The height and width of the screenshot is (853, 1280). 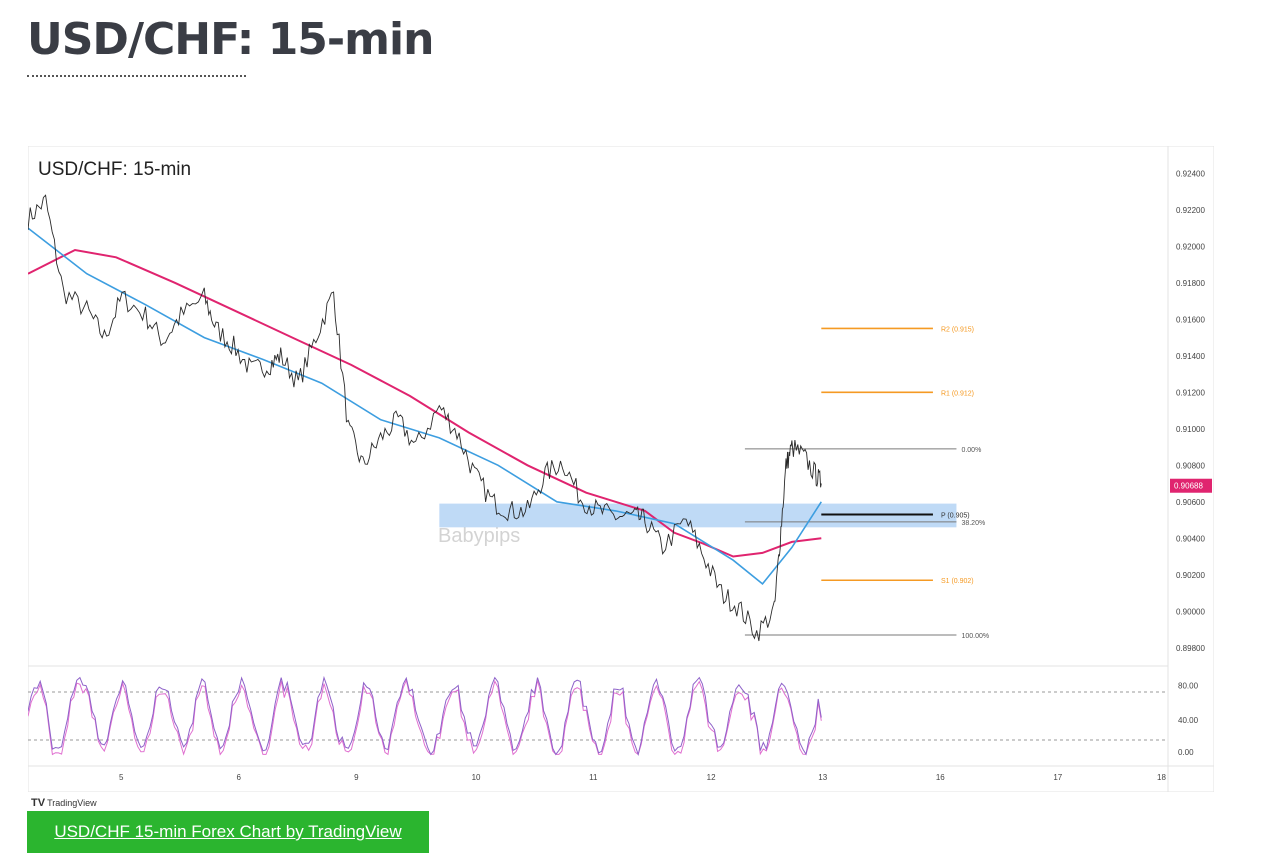 I want to click on y-tick-label: 0.91200, so click(x=1190, y=392).